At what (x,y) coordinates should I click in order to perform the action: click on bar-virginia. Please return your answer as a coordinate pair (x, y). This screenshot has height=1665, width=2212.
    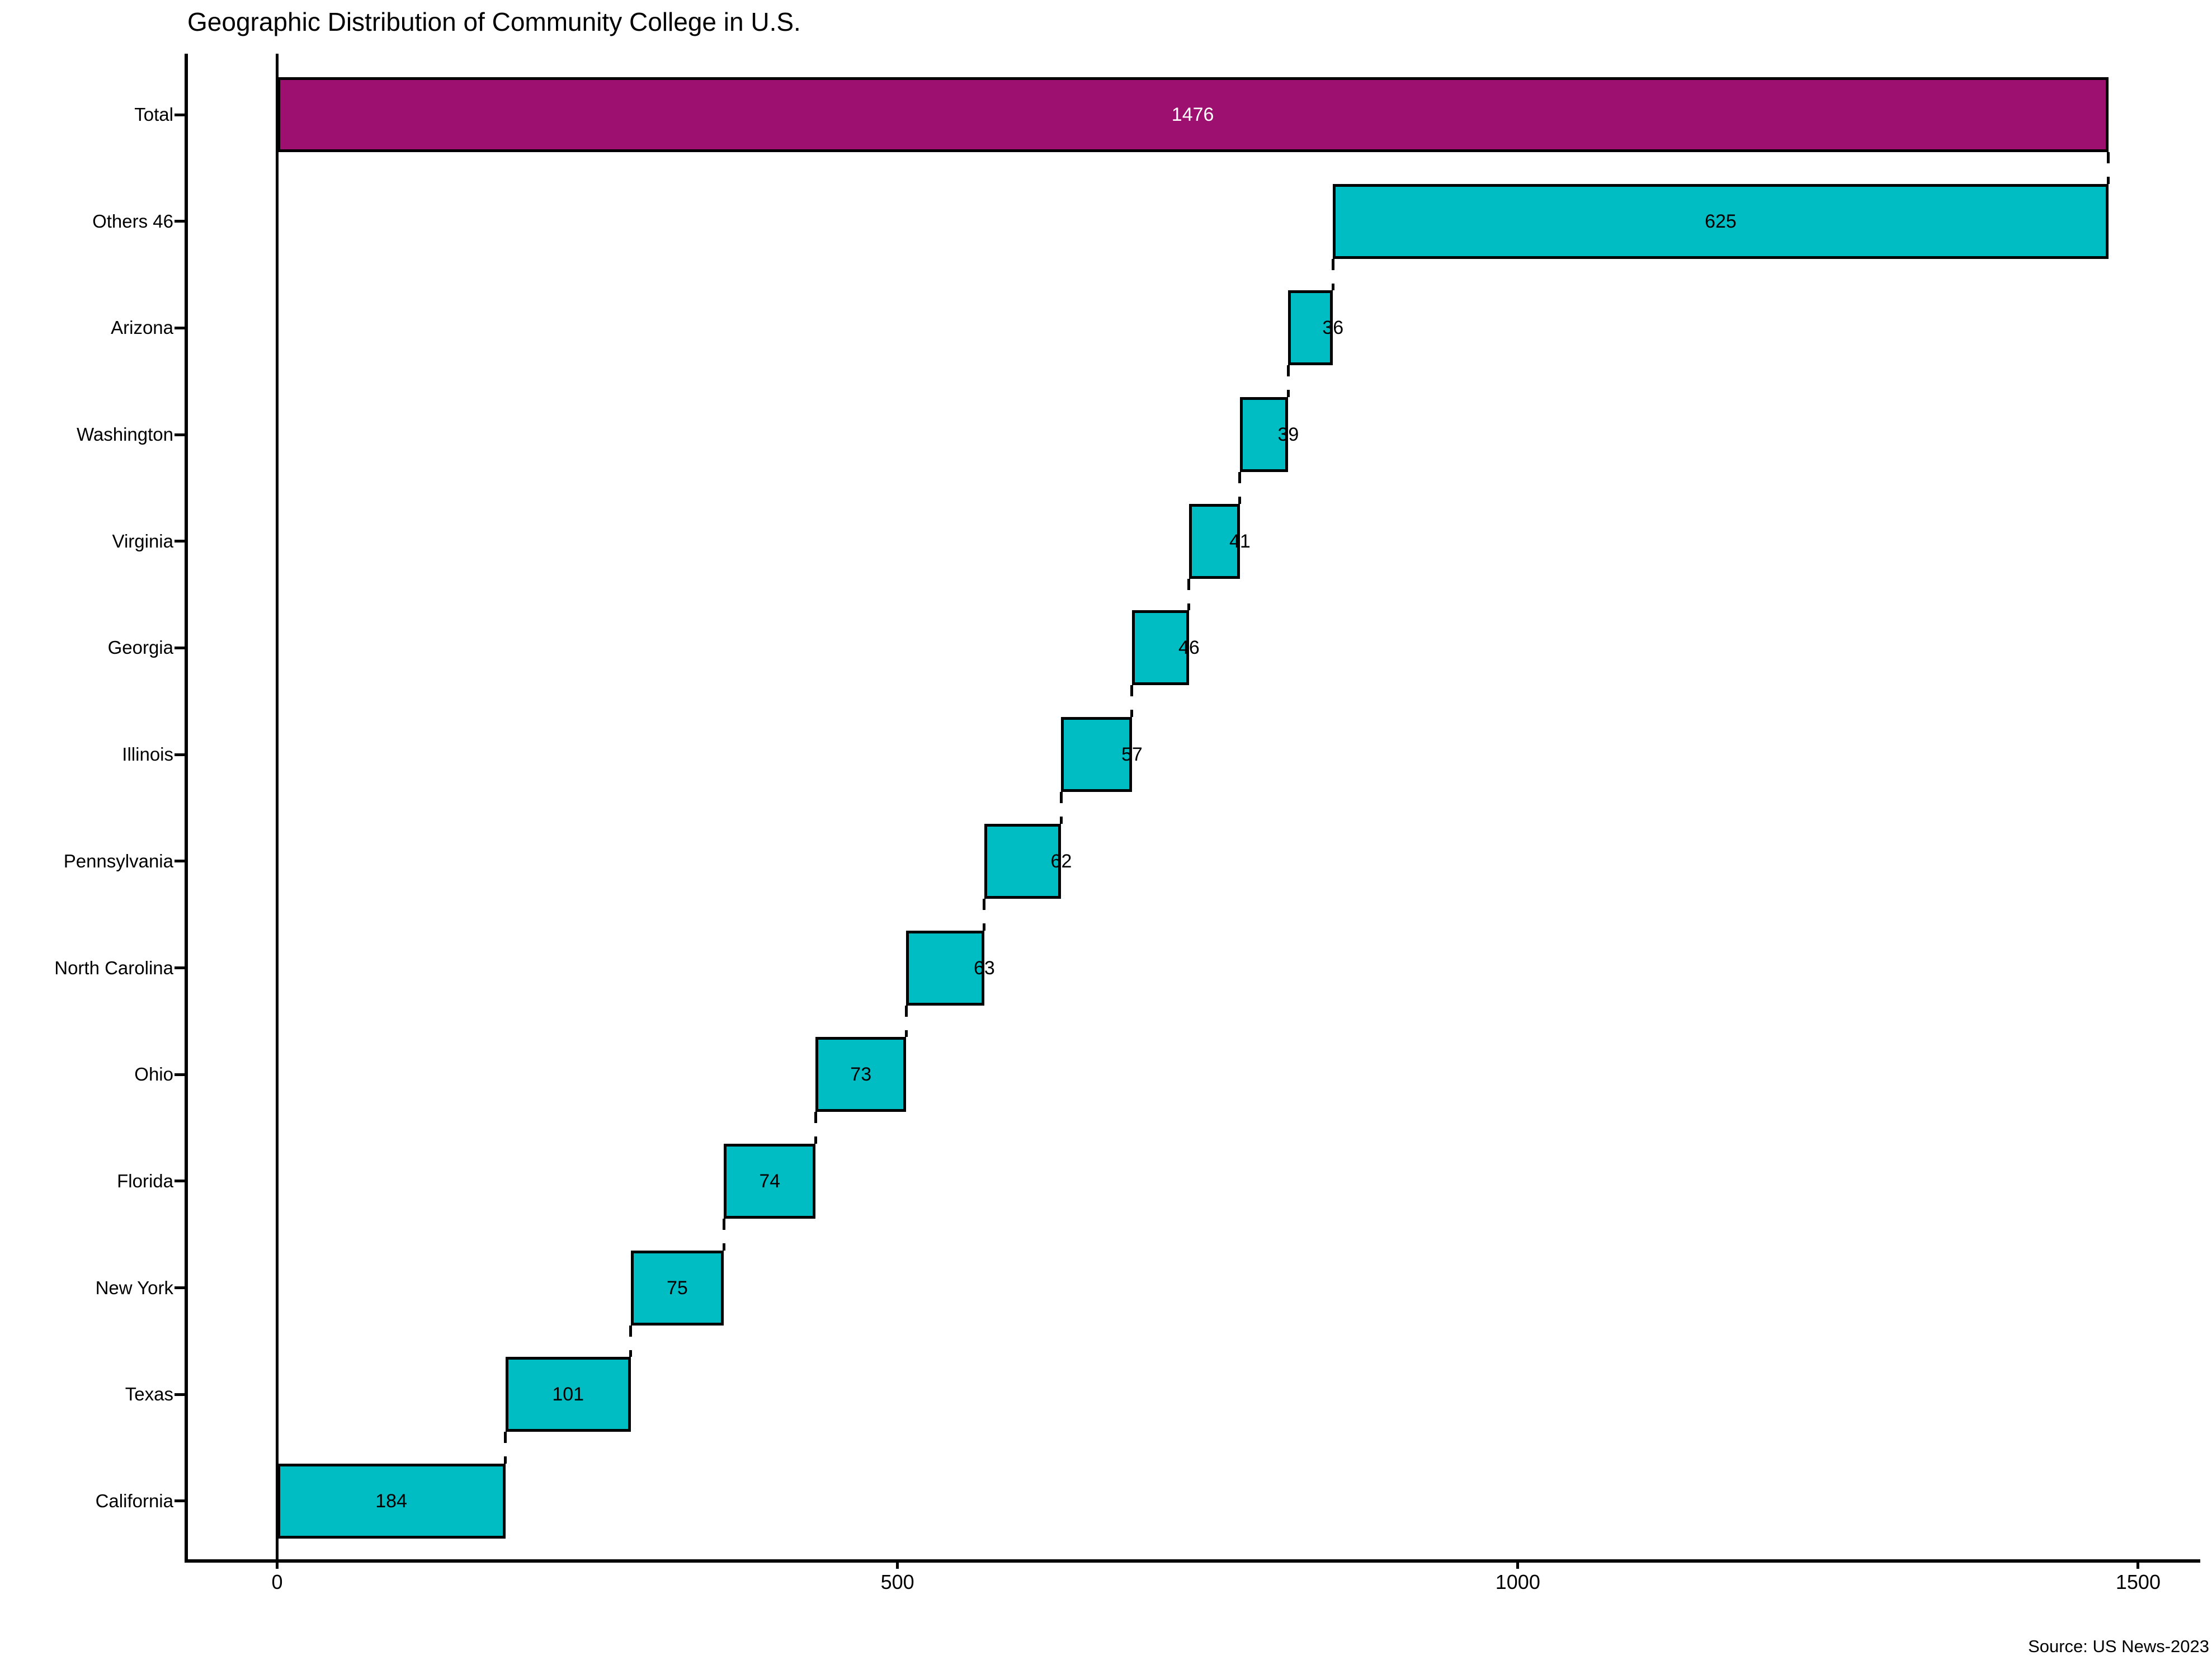
    Looking at the image, I should click on (1214, 541).